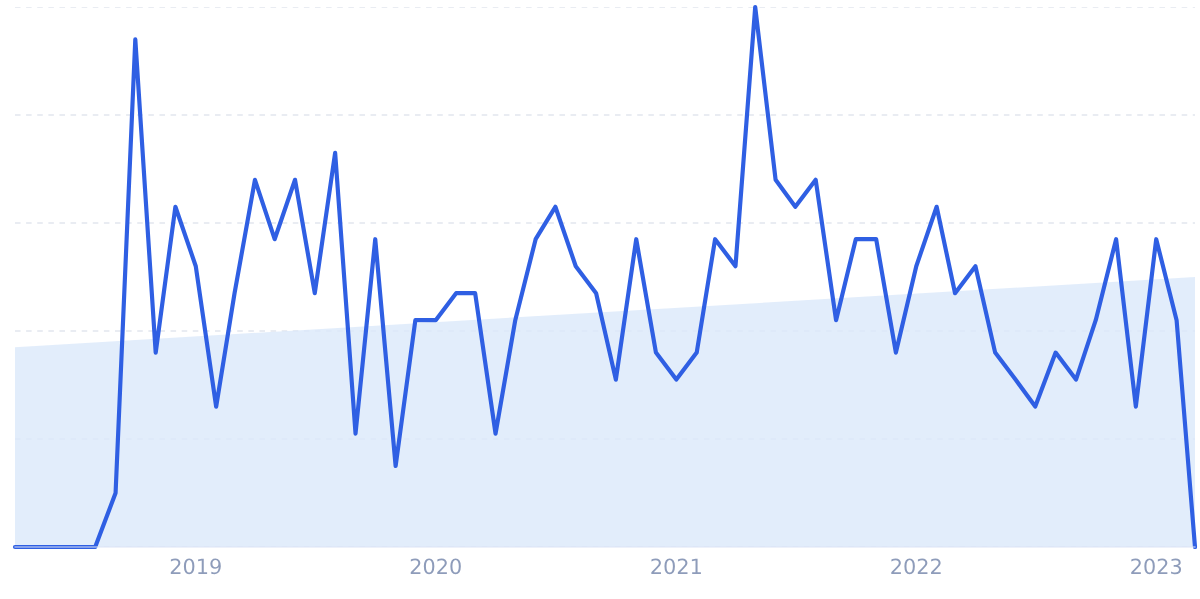  I want to click on x-tick-label: 2023, so click(1156, 566).